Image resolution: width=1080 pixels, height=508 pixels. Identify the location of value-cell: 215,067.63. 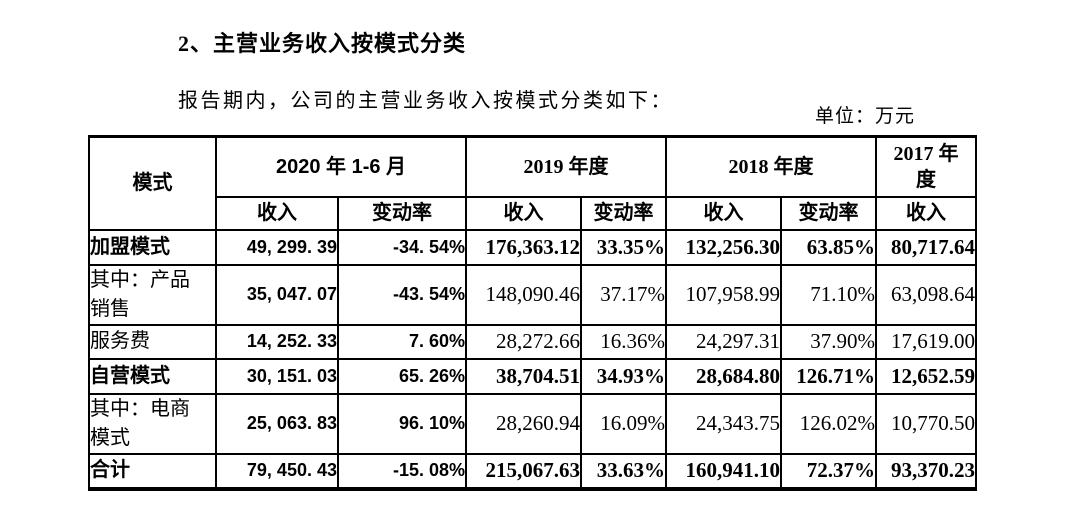
(524, 471).